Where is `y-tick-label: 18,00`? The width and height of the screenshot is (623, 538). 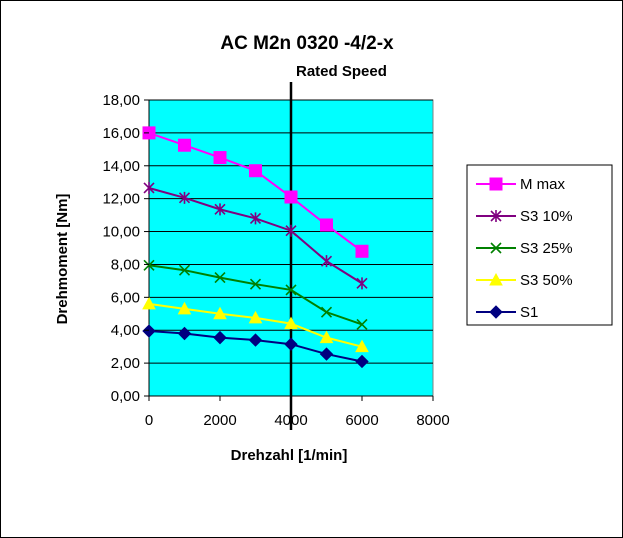
y-tick-label: 18,00 is located at coordinates (121, 100).